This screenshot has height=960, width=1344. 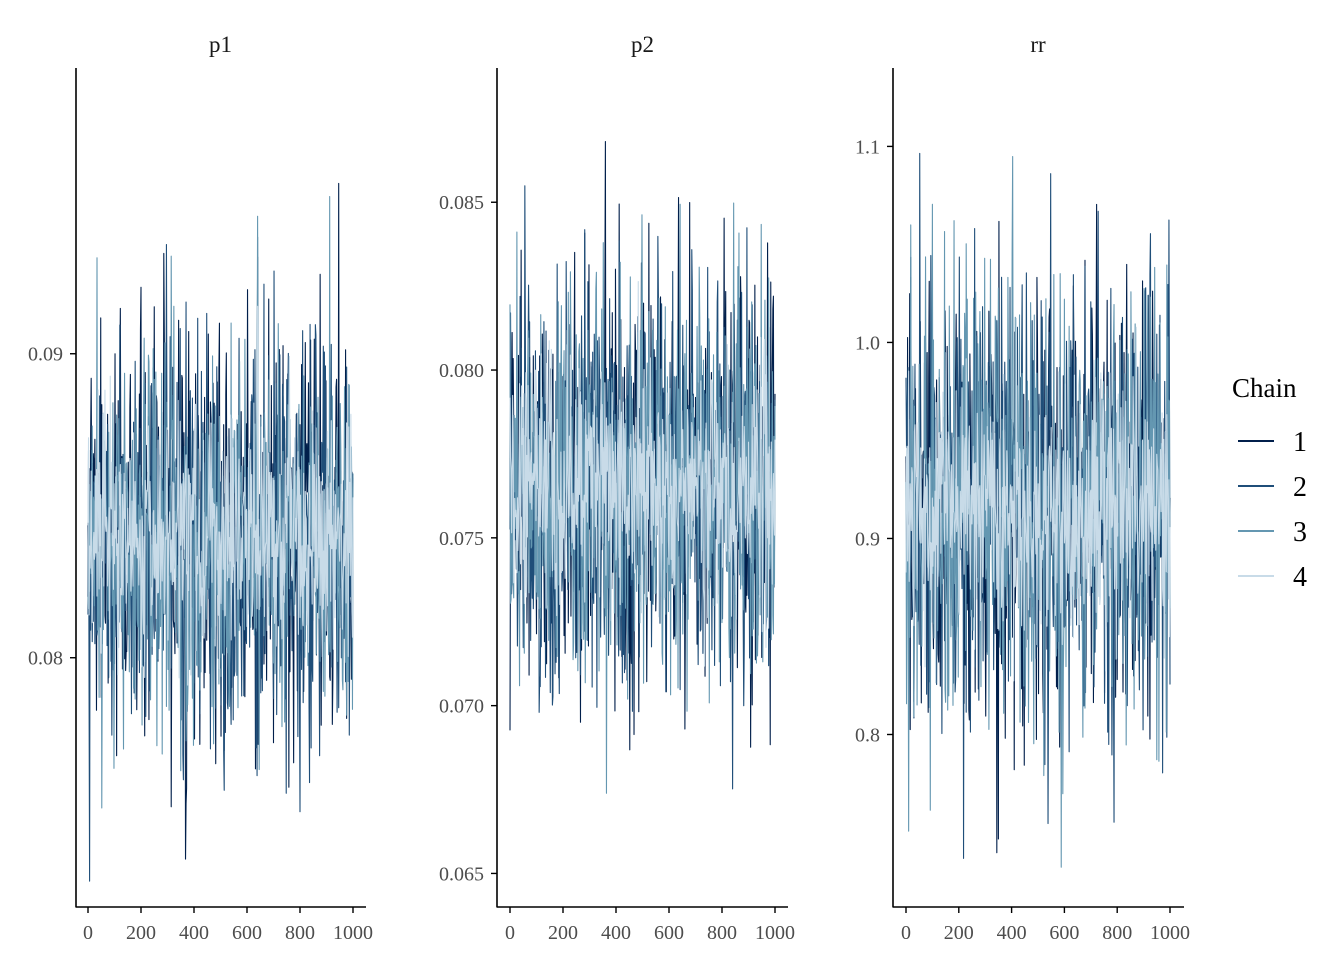 What do you see at coordinates (461, 371) in the screenshot?
I see `y-tick-label: 0.080` at bounding box center [461, 371].